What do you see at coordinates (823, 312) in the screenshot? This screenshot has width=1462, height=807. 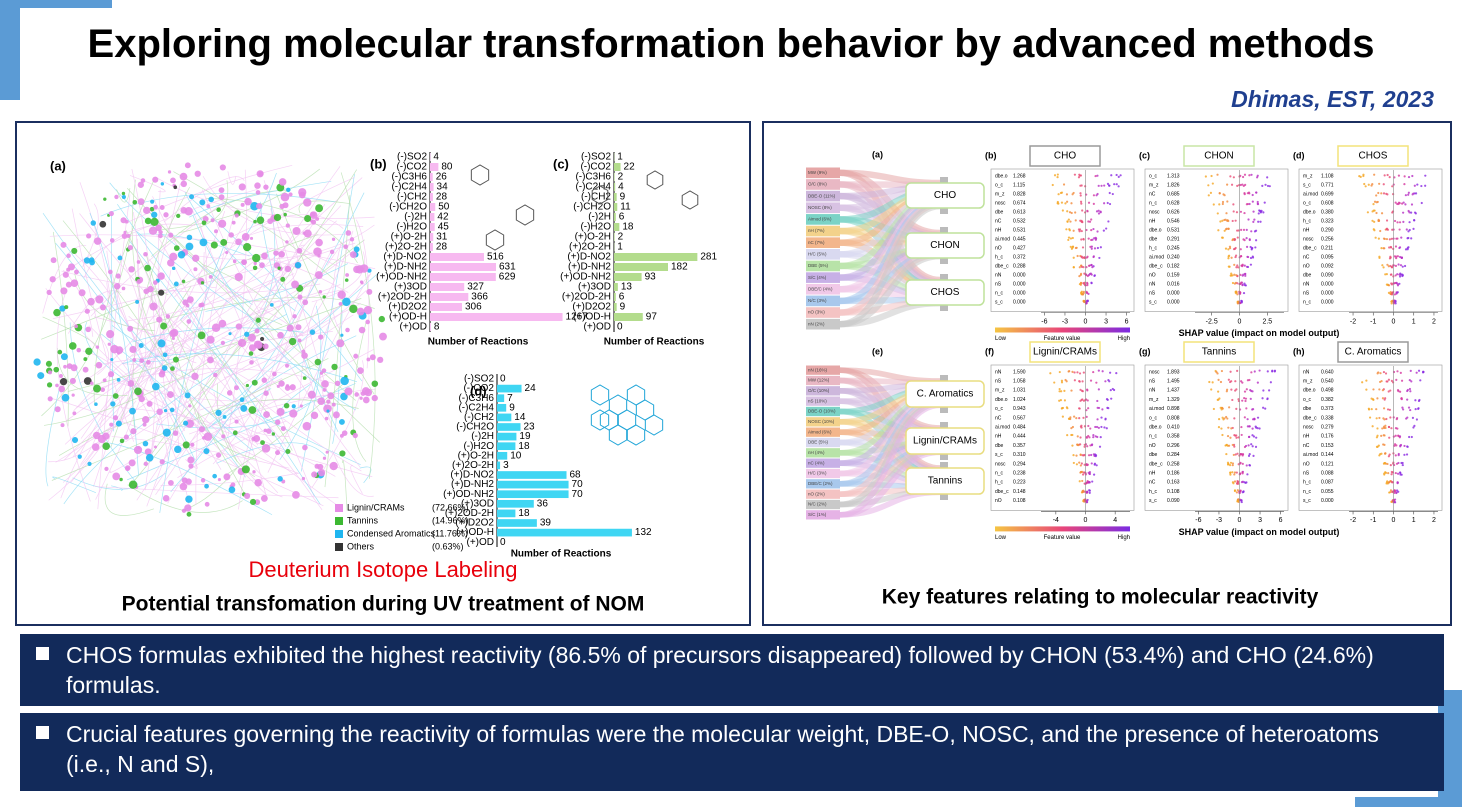 I see `sankey-feature-block` at bounding box center [823, 312].